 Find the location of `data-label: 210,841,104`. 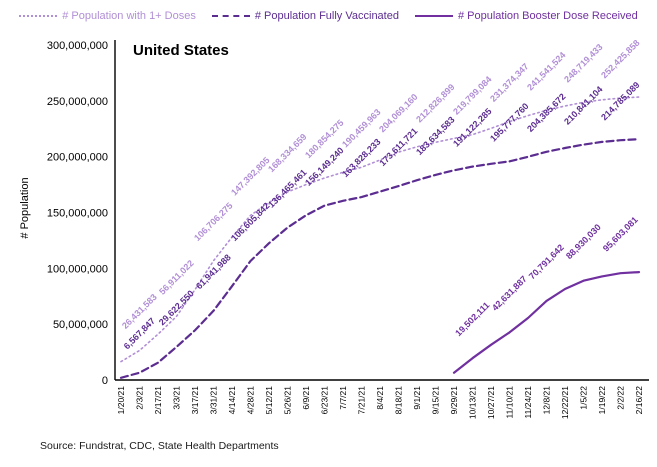

data-label: 210,841,104 is located at coordinates (583, 105).